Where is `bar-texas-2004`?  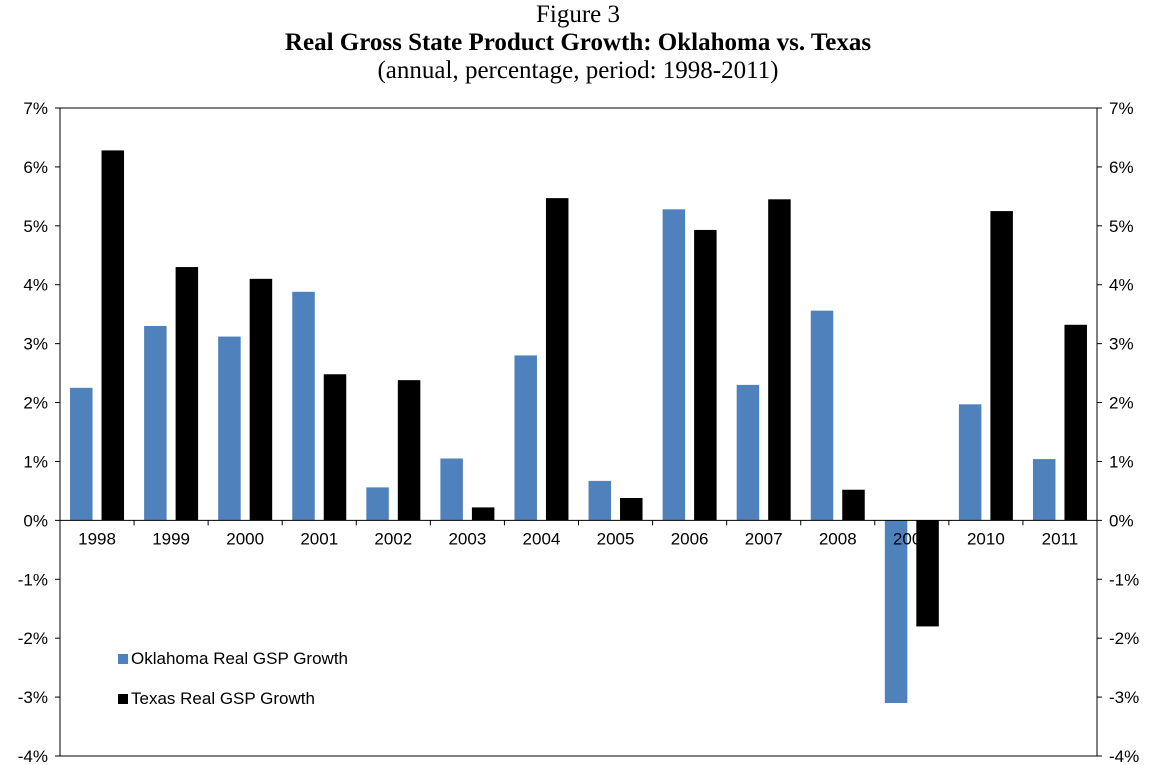 bar-texas-2004 is located at coordinates (557, 359).